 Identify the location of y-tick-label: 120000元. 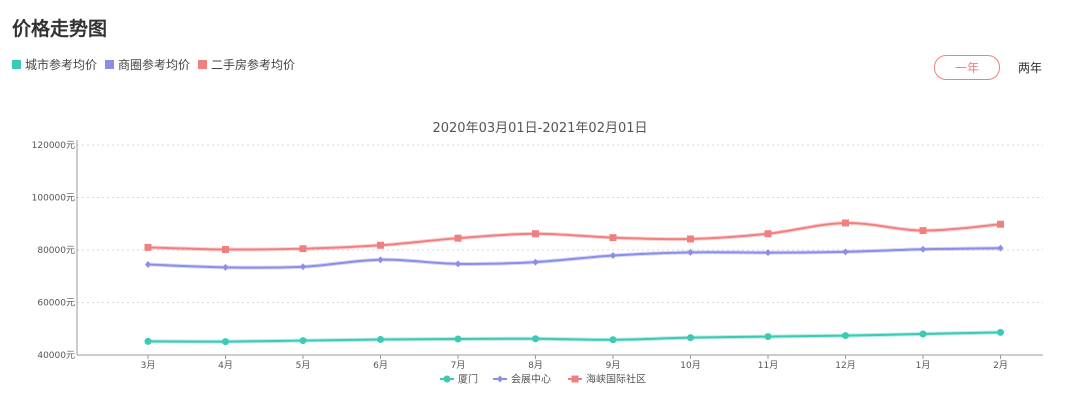
(53, 146).